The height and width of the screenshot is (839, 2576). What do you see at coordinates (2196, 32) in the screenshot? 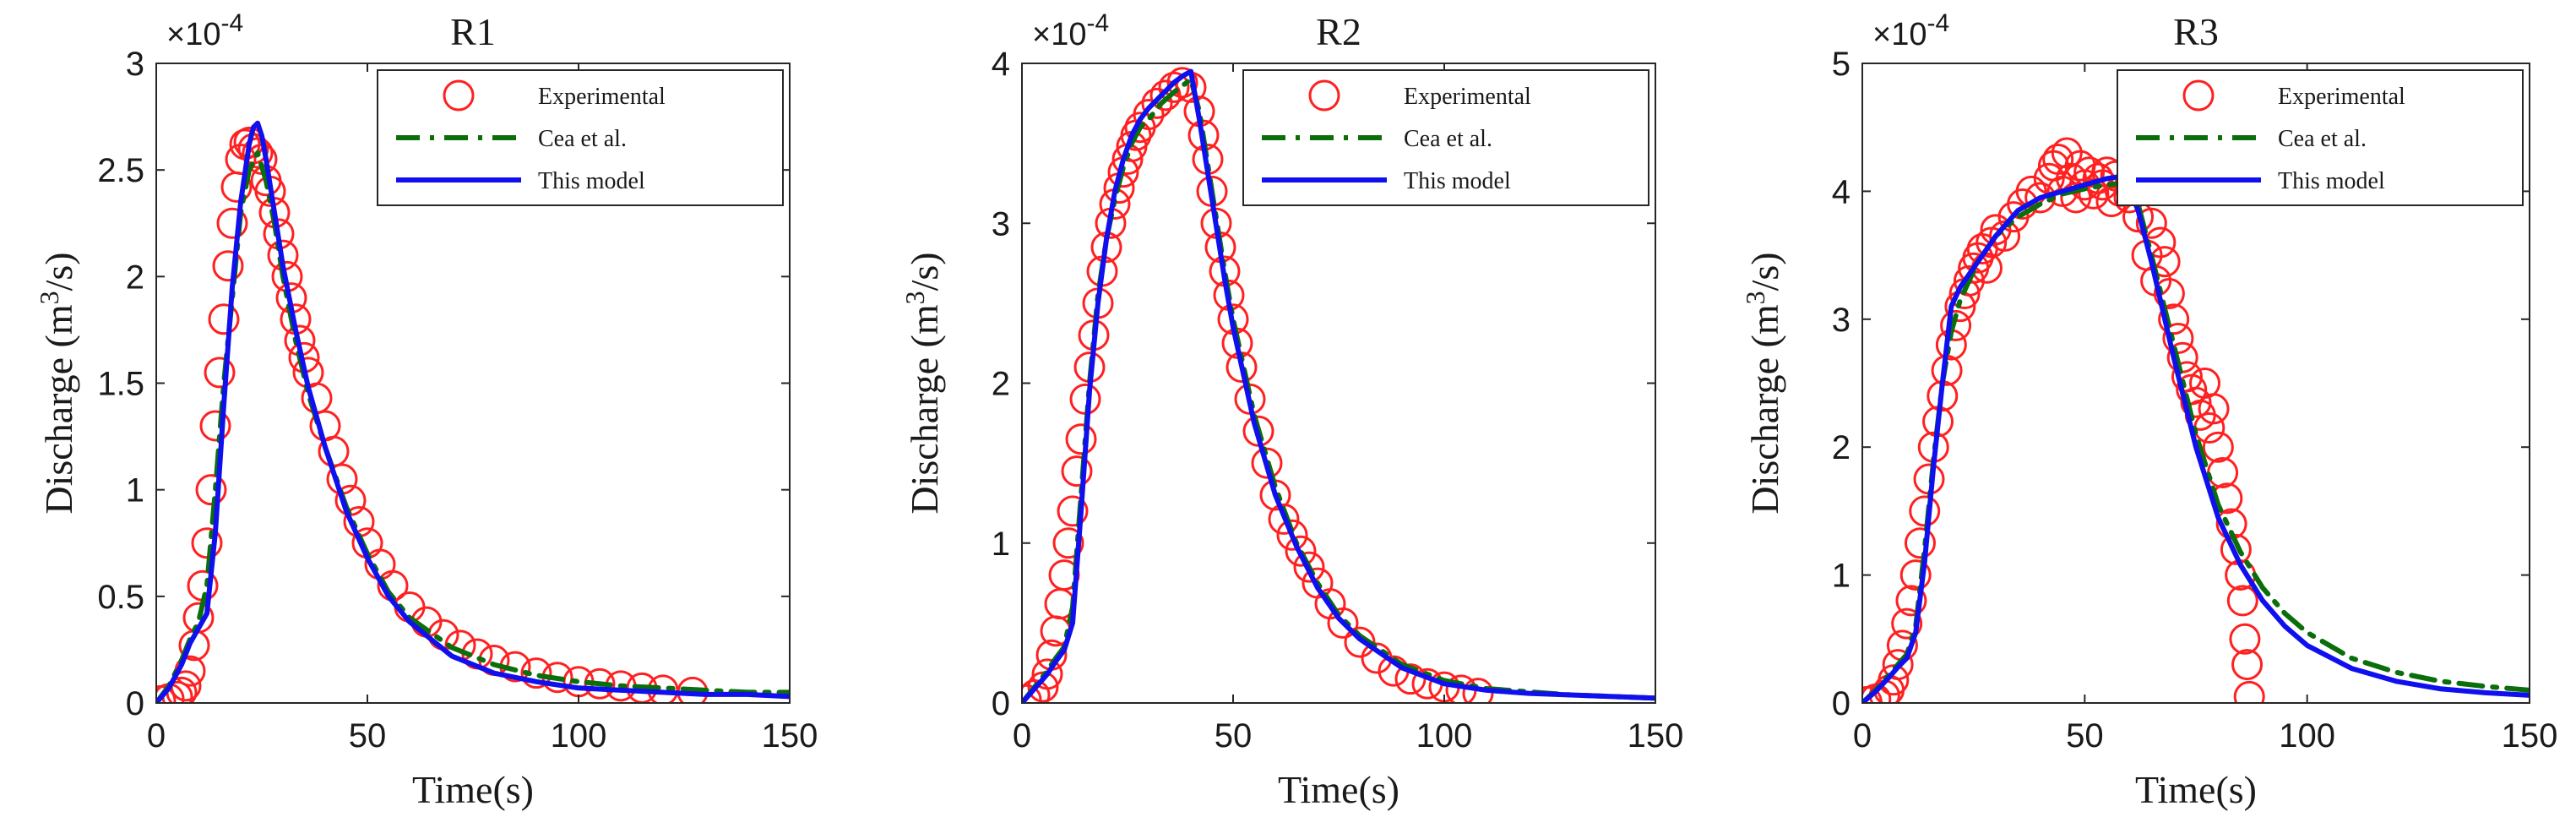
I see `chart-title: R3` at bounding box center [2196, 32].